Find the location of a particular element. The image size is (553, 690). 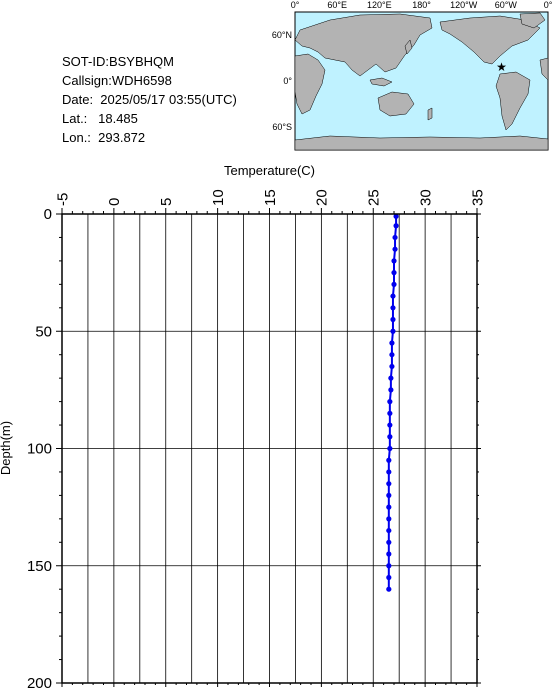

location-map: 0° 60°E 120°E 180° 120°W 60°W 0° 60°N 0° 60°S ★ is located at coordinates (412, 75).